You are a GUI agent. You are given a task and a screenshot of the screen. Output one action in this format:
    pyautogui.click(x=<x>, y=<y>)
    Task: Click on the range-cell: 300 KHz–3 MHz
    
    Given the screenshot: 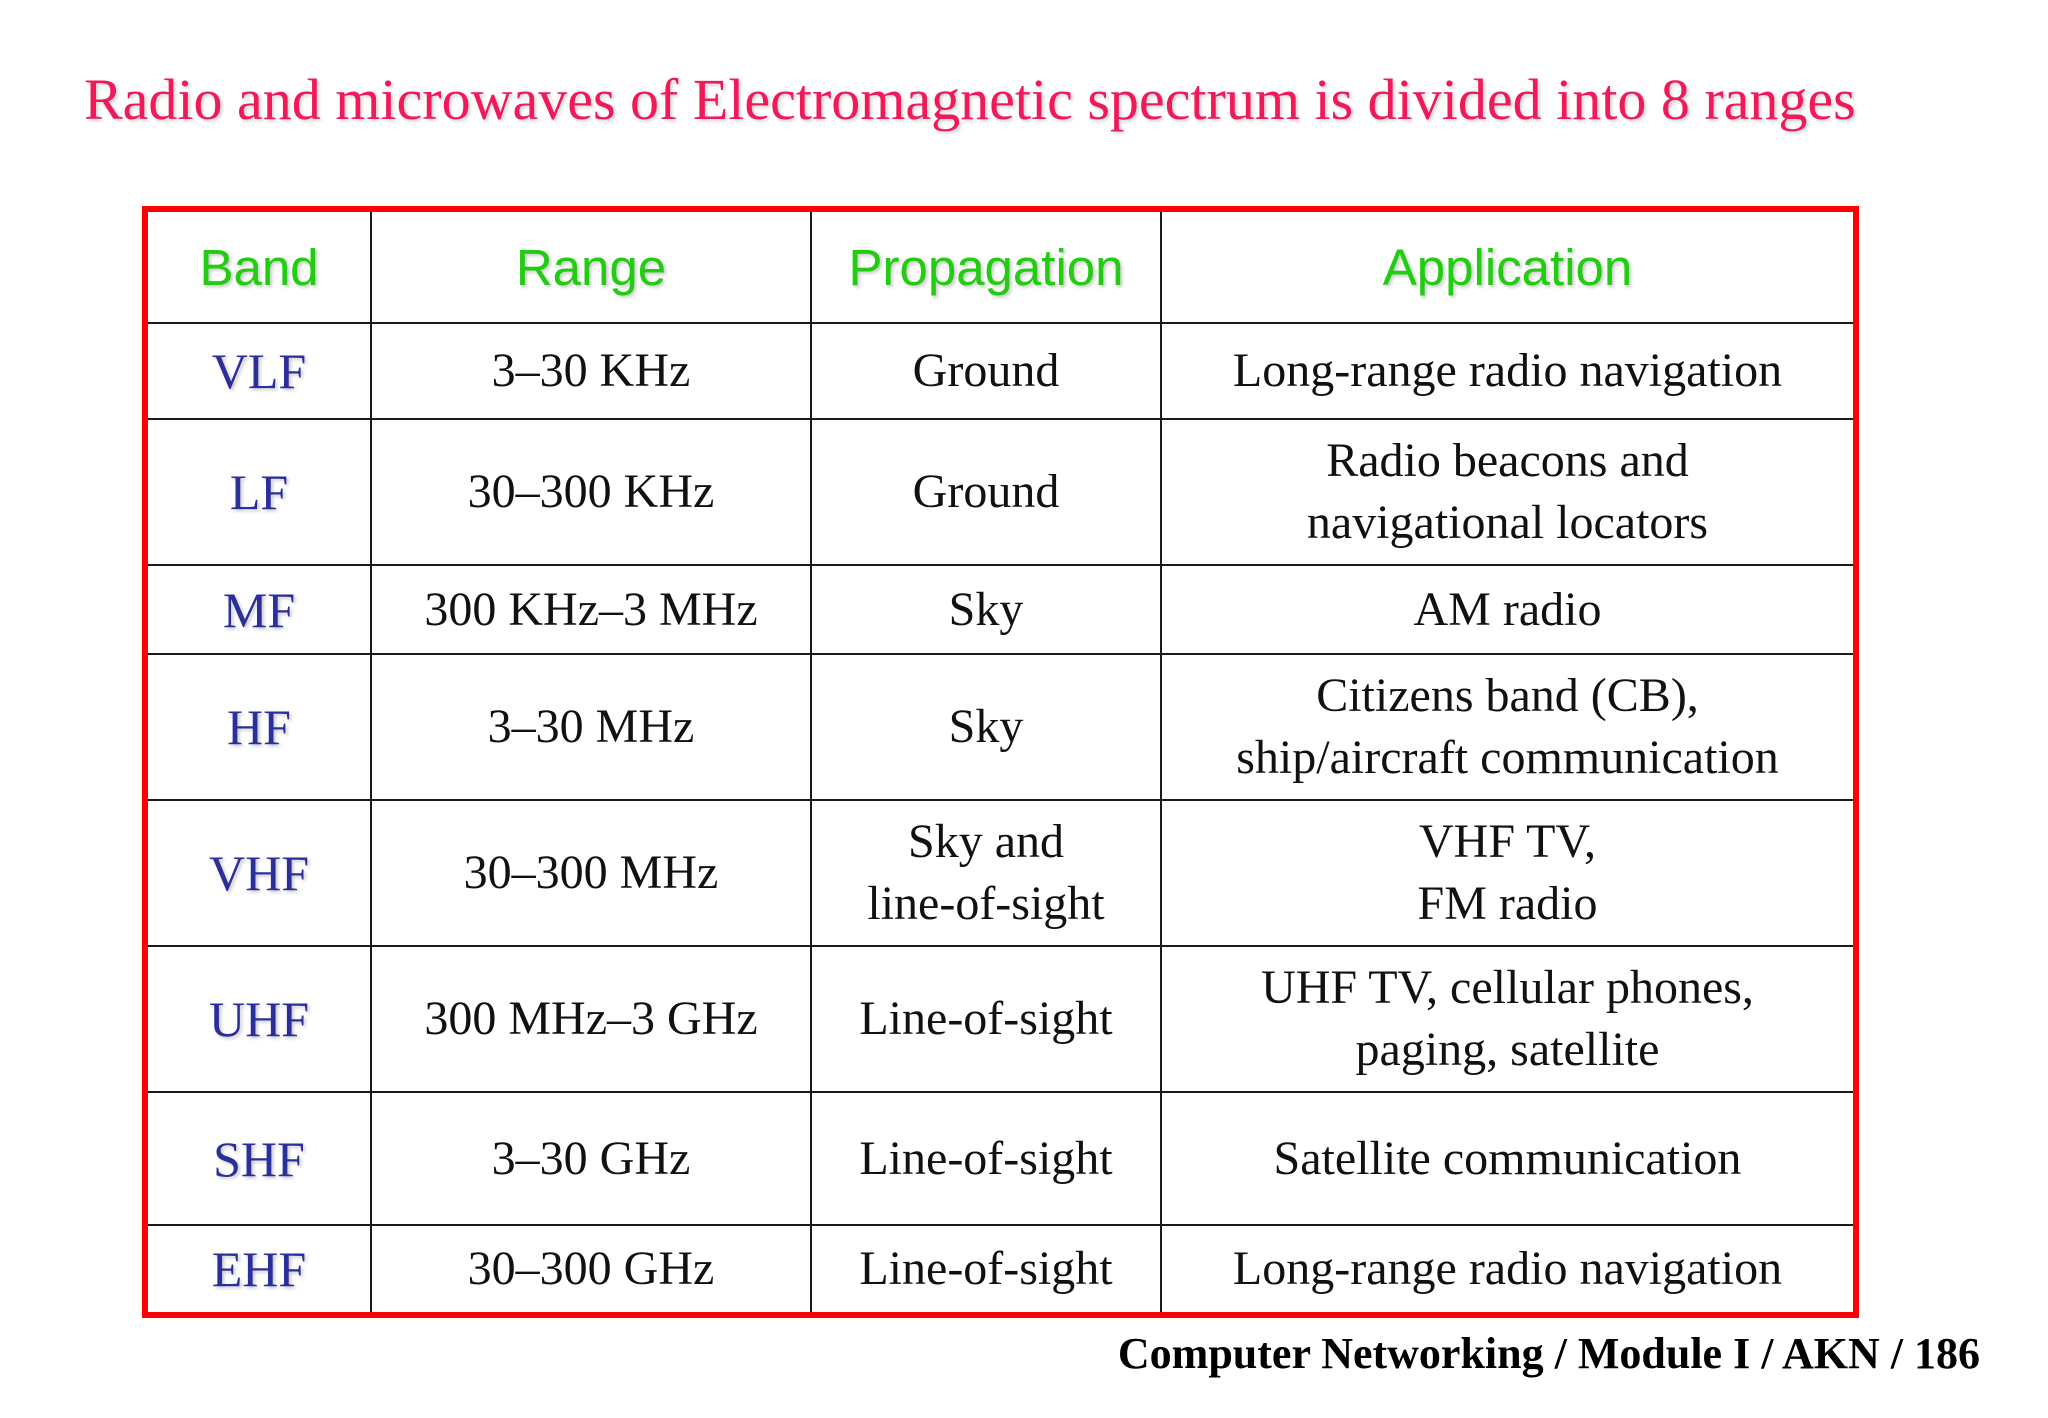 What is the action you would take?
    pyautogui.click(x=591, y=609)
    